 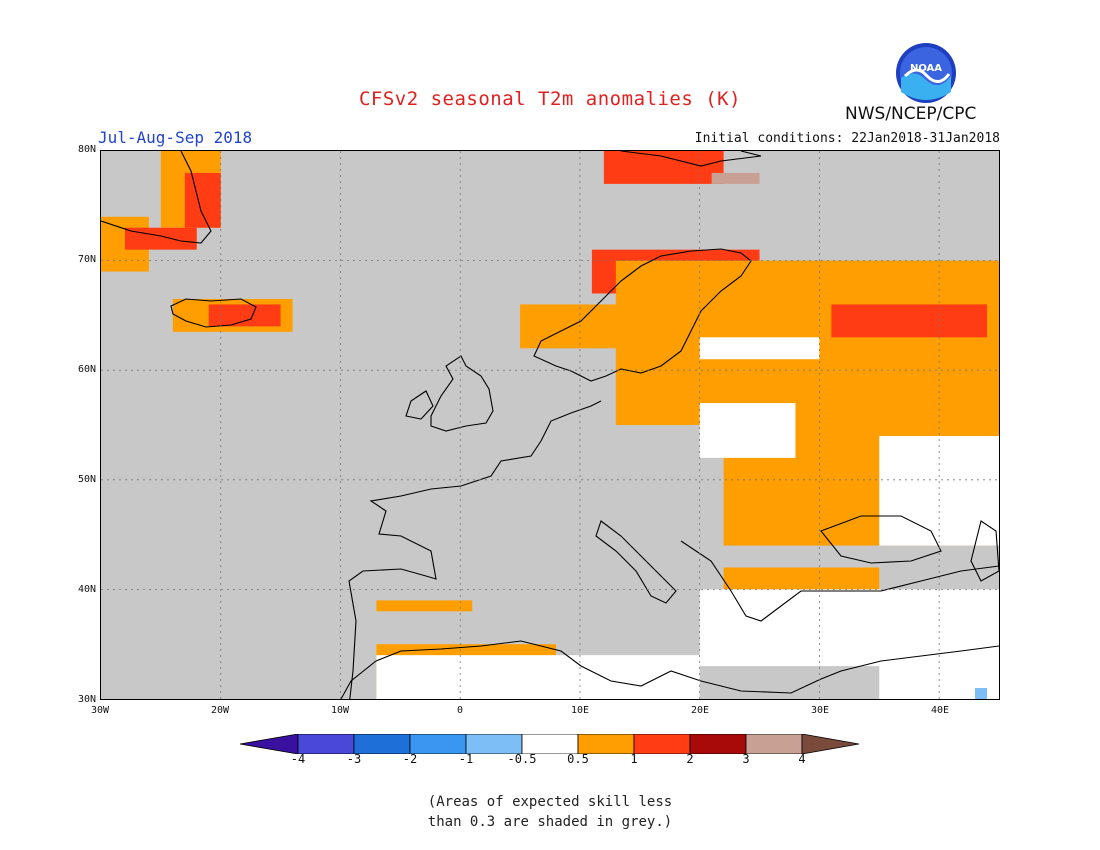 I want to click on lat-label-60n: 60N, so click(x=86, y=369).